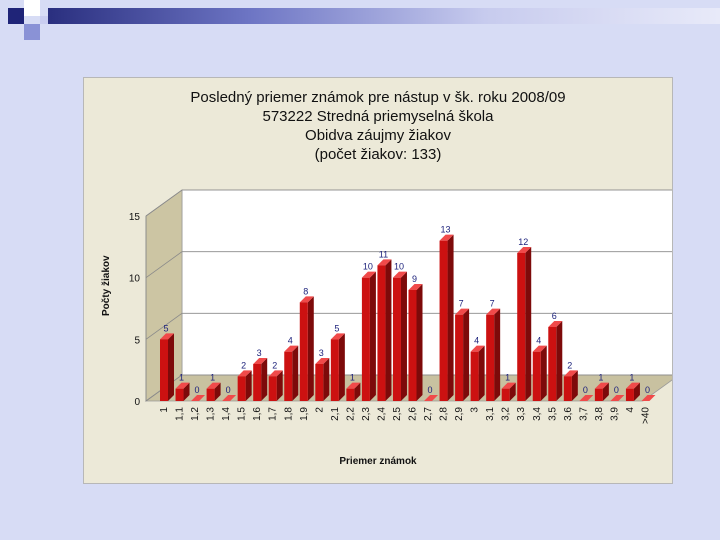 The height and width of the screenshot is (540, 720). I want to click on x-tick-label: 2, so click(319, 410).